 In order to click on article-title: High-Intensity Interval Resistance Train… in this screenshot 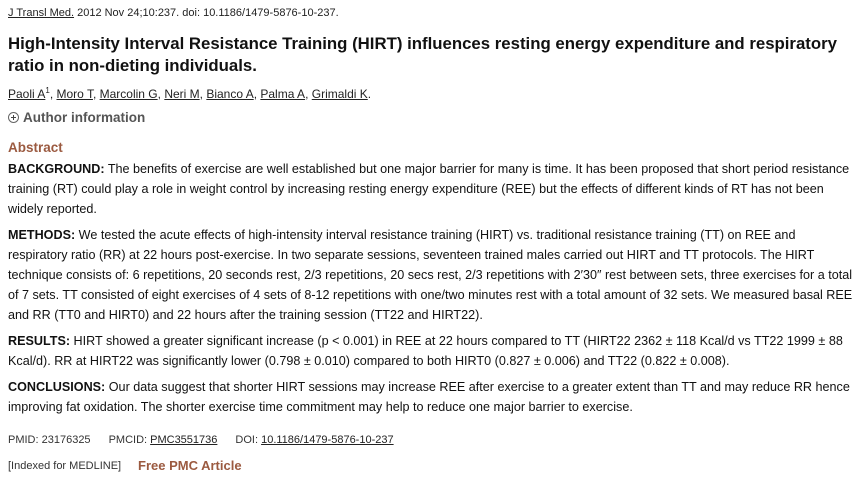, I will do `click(422, 54)`.